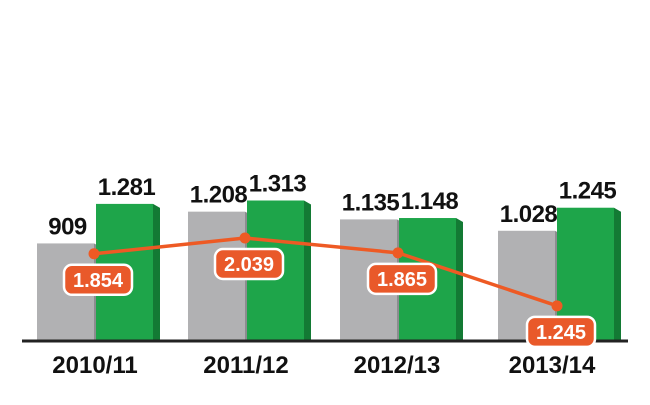  I want to click on line-value-label: 2.039, so click(249, 265).